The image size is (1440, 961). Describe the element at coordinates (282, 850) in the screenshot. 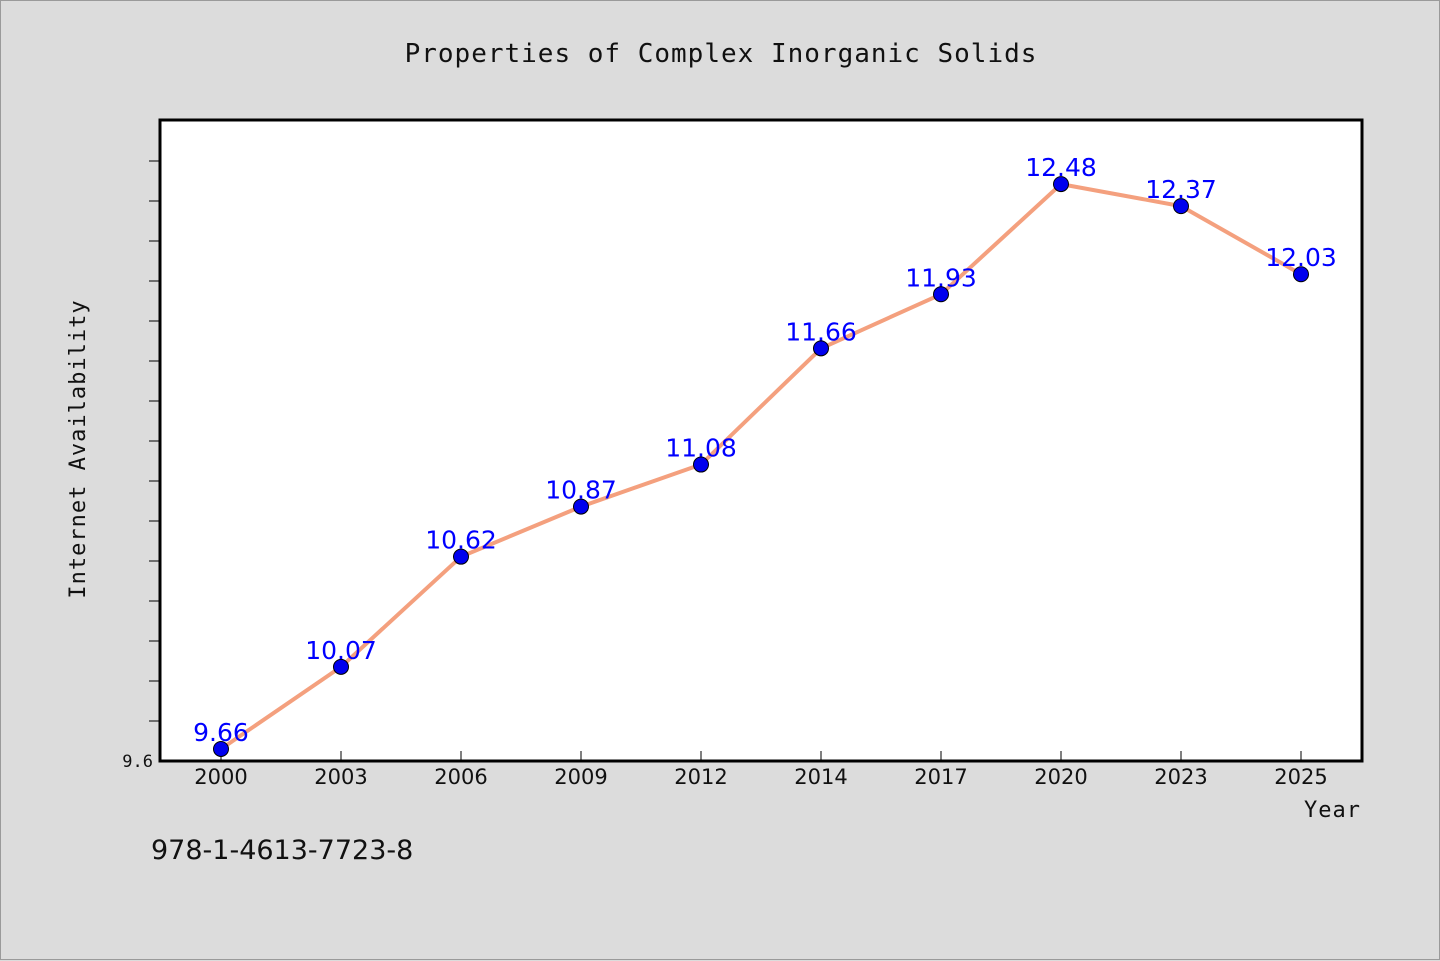

I see `isbn-footnote: 978-1-4613-7723-8` at that location.